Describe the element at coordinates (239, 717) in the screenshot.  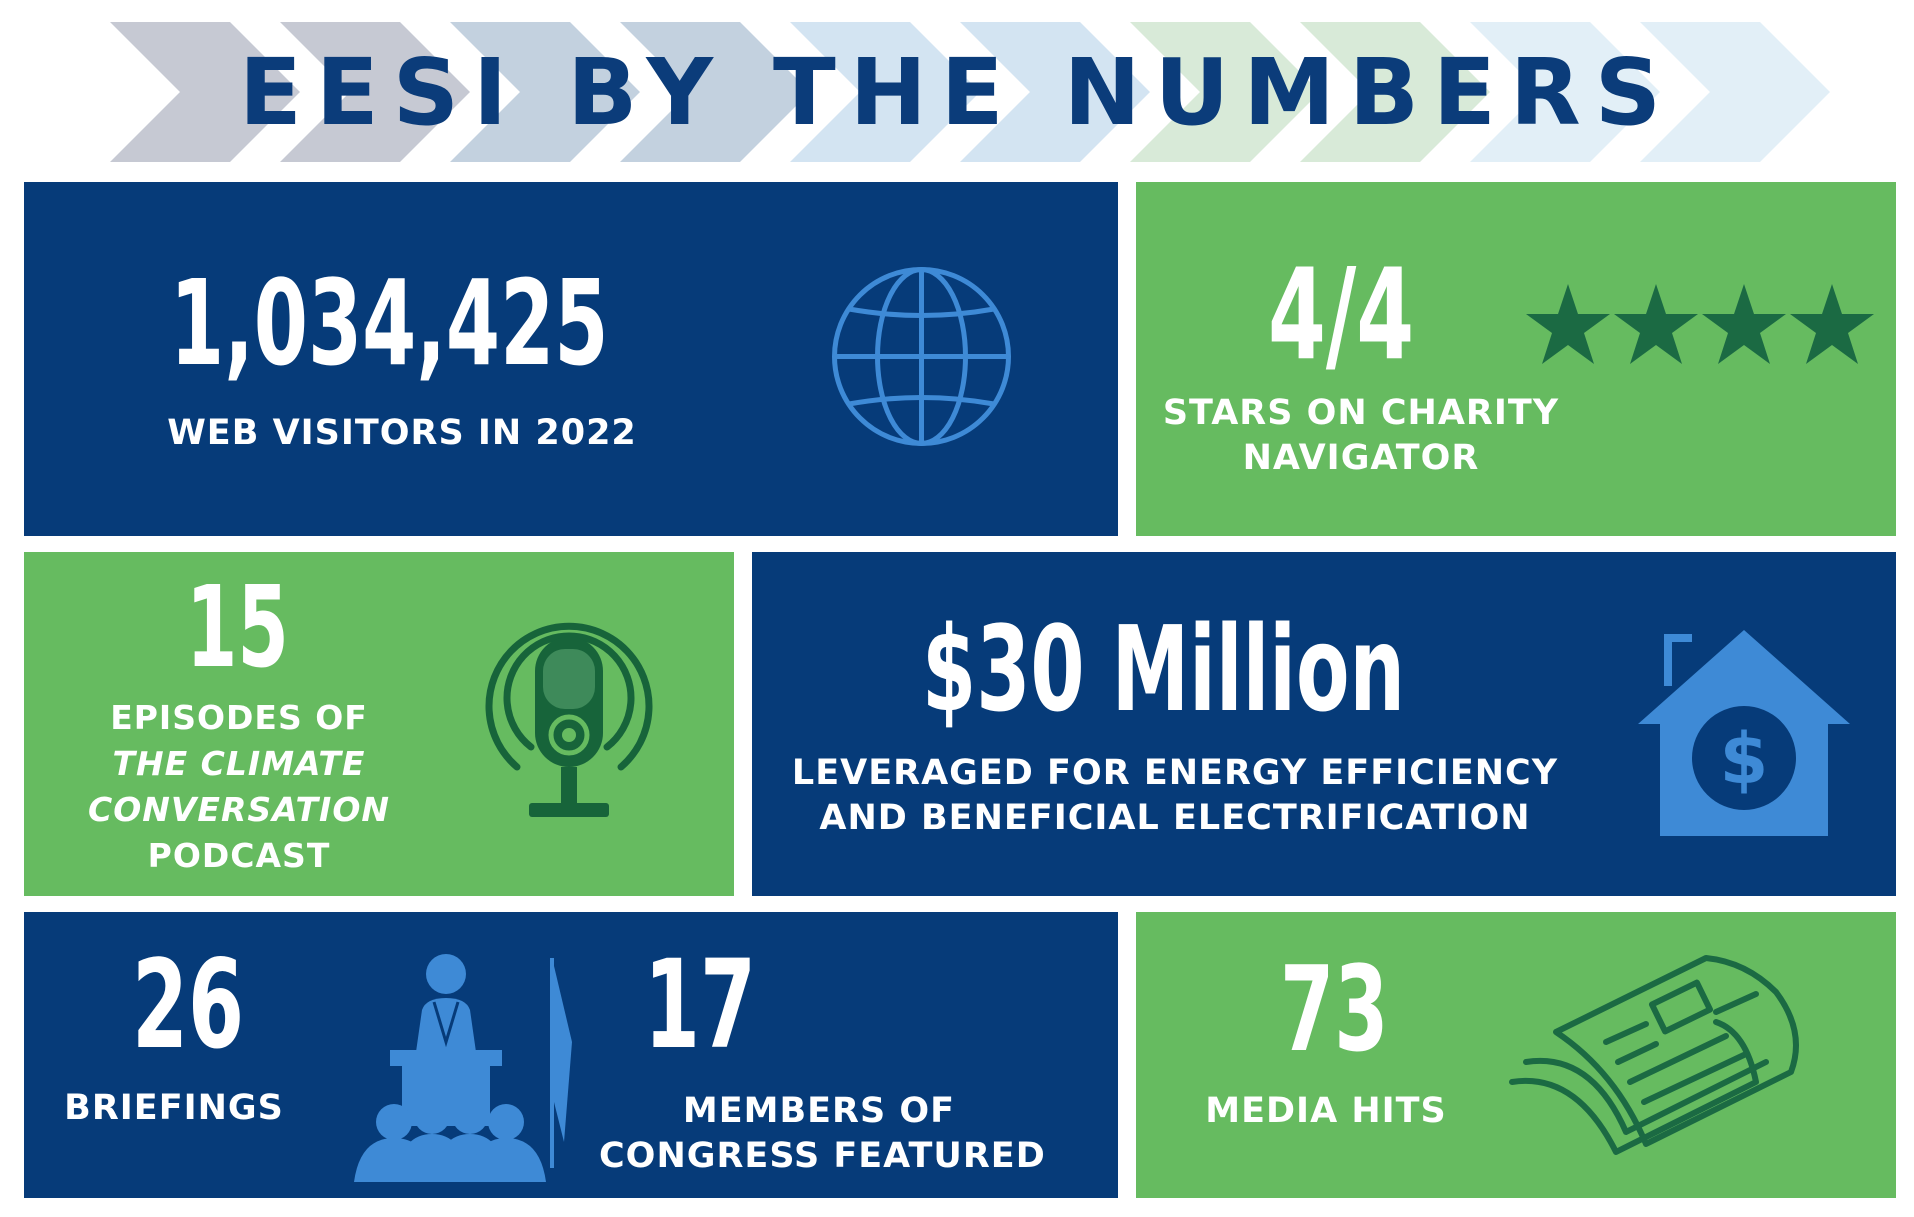
I see `podcast-label-line1: EPISODES OF` at that location.